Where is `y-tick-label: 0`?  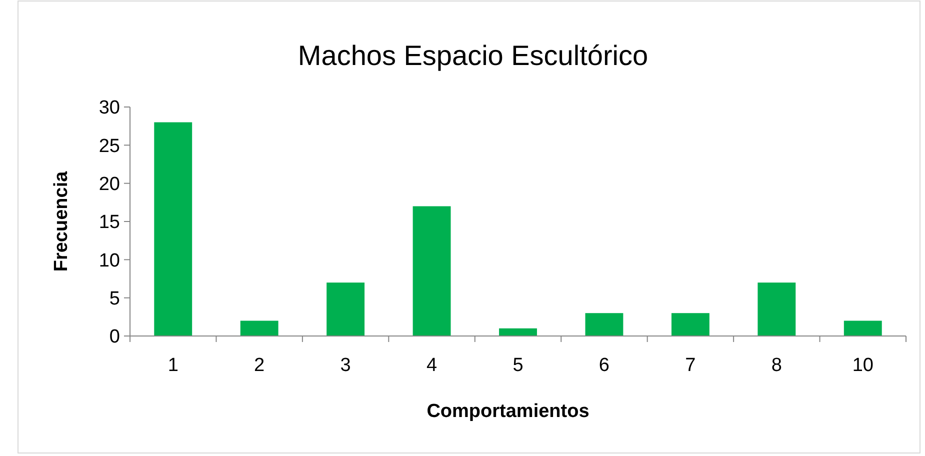 y-tick-label: 0 is located at coordinates (114, 337).